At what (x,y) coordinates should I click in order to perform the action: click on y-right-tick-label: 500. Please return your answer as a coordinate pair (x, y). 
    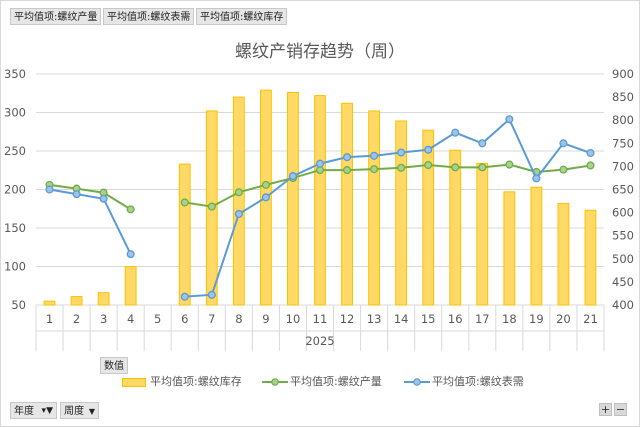
    Looking at the image, I should click on (623, 259).